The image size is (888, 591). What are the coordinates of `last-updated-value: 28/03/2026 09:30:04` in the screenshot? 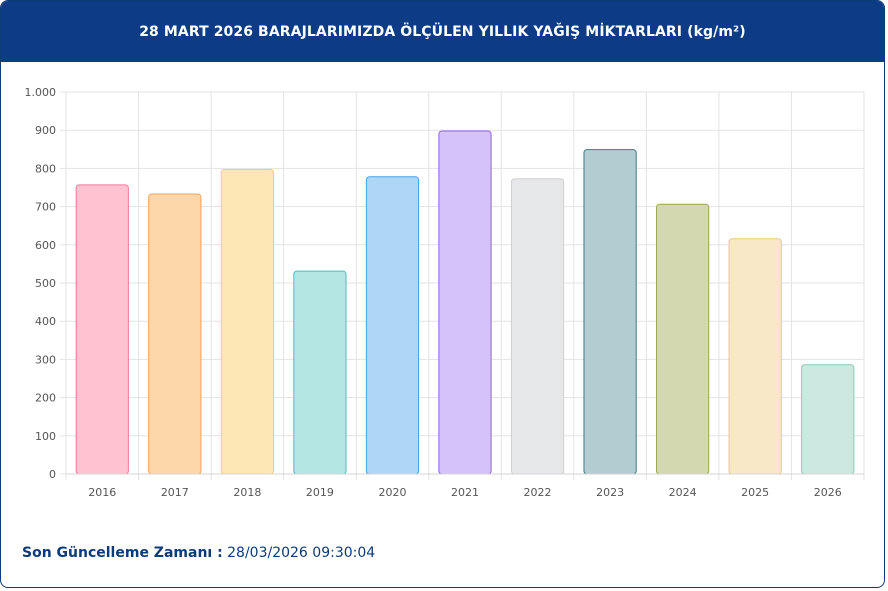 It's located at (301, 553).